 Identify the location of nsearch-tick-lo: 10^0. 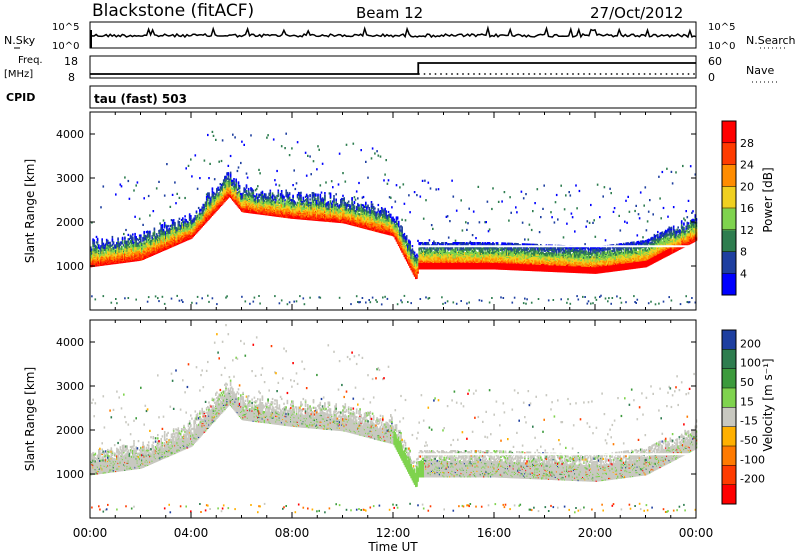
(721, 46).